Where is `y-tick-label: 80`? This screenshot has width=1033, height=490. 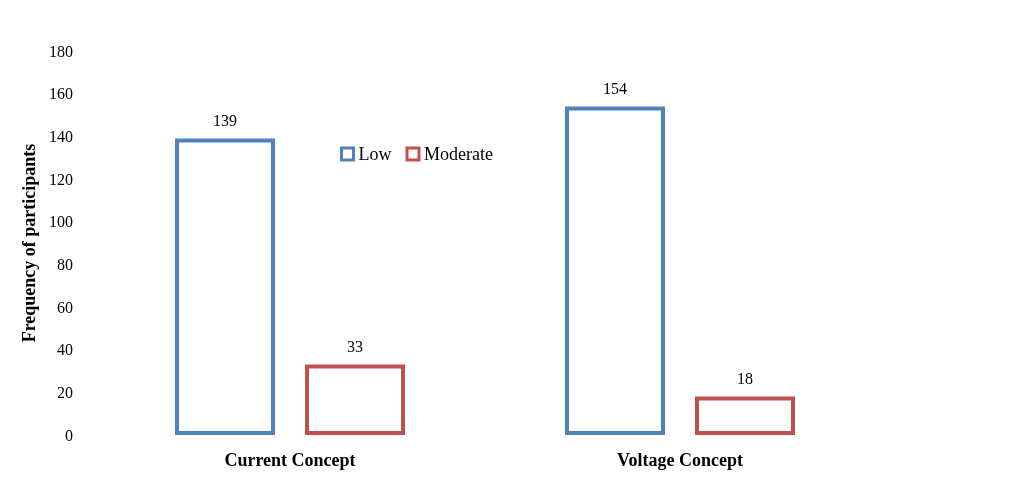 y-tick-label: 80 is located at coordinates (65, 264).